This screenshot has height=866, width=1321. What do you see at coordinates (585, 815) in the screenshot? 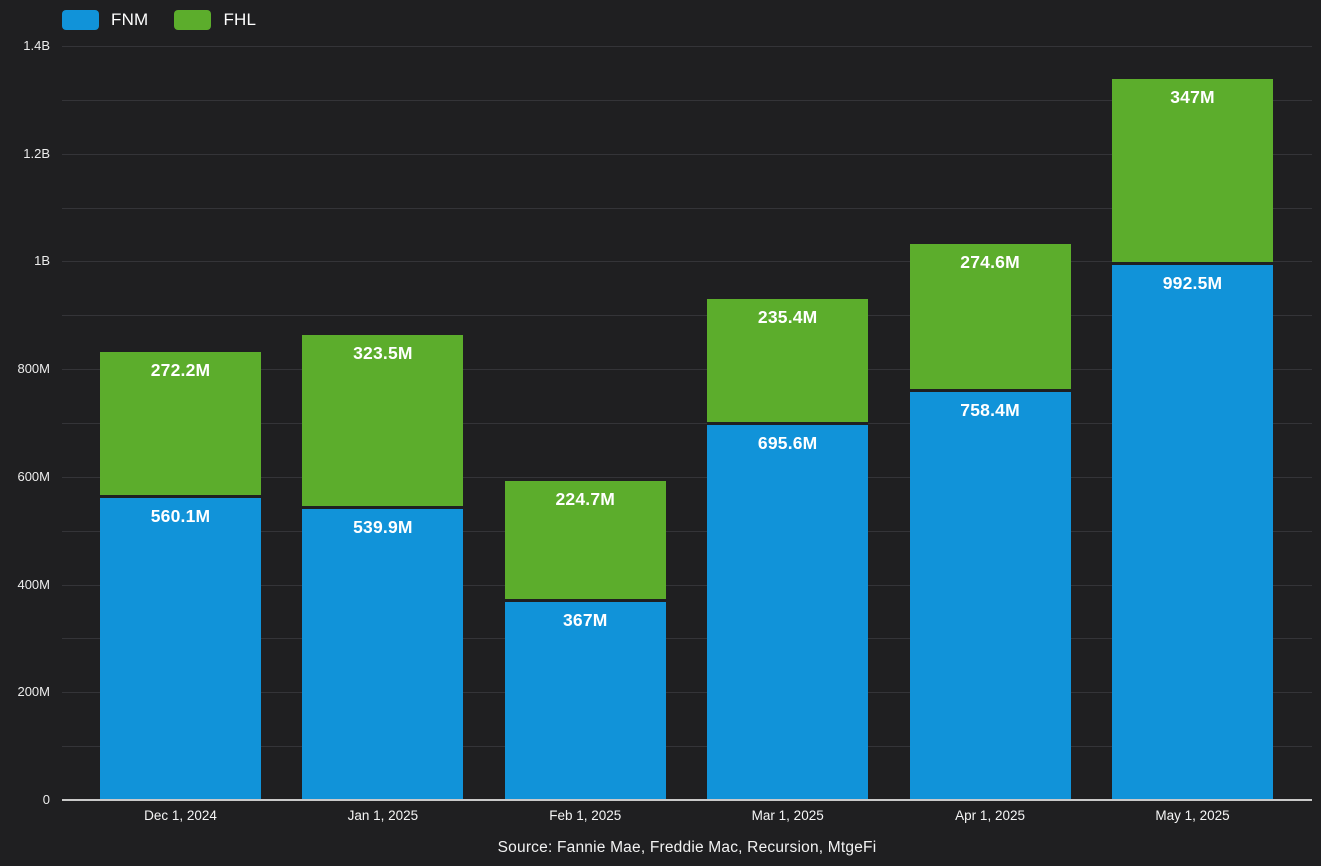
I see `x-axis-label: Feb 1, 2025` at bounding box center [585, 815].